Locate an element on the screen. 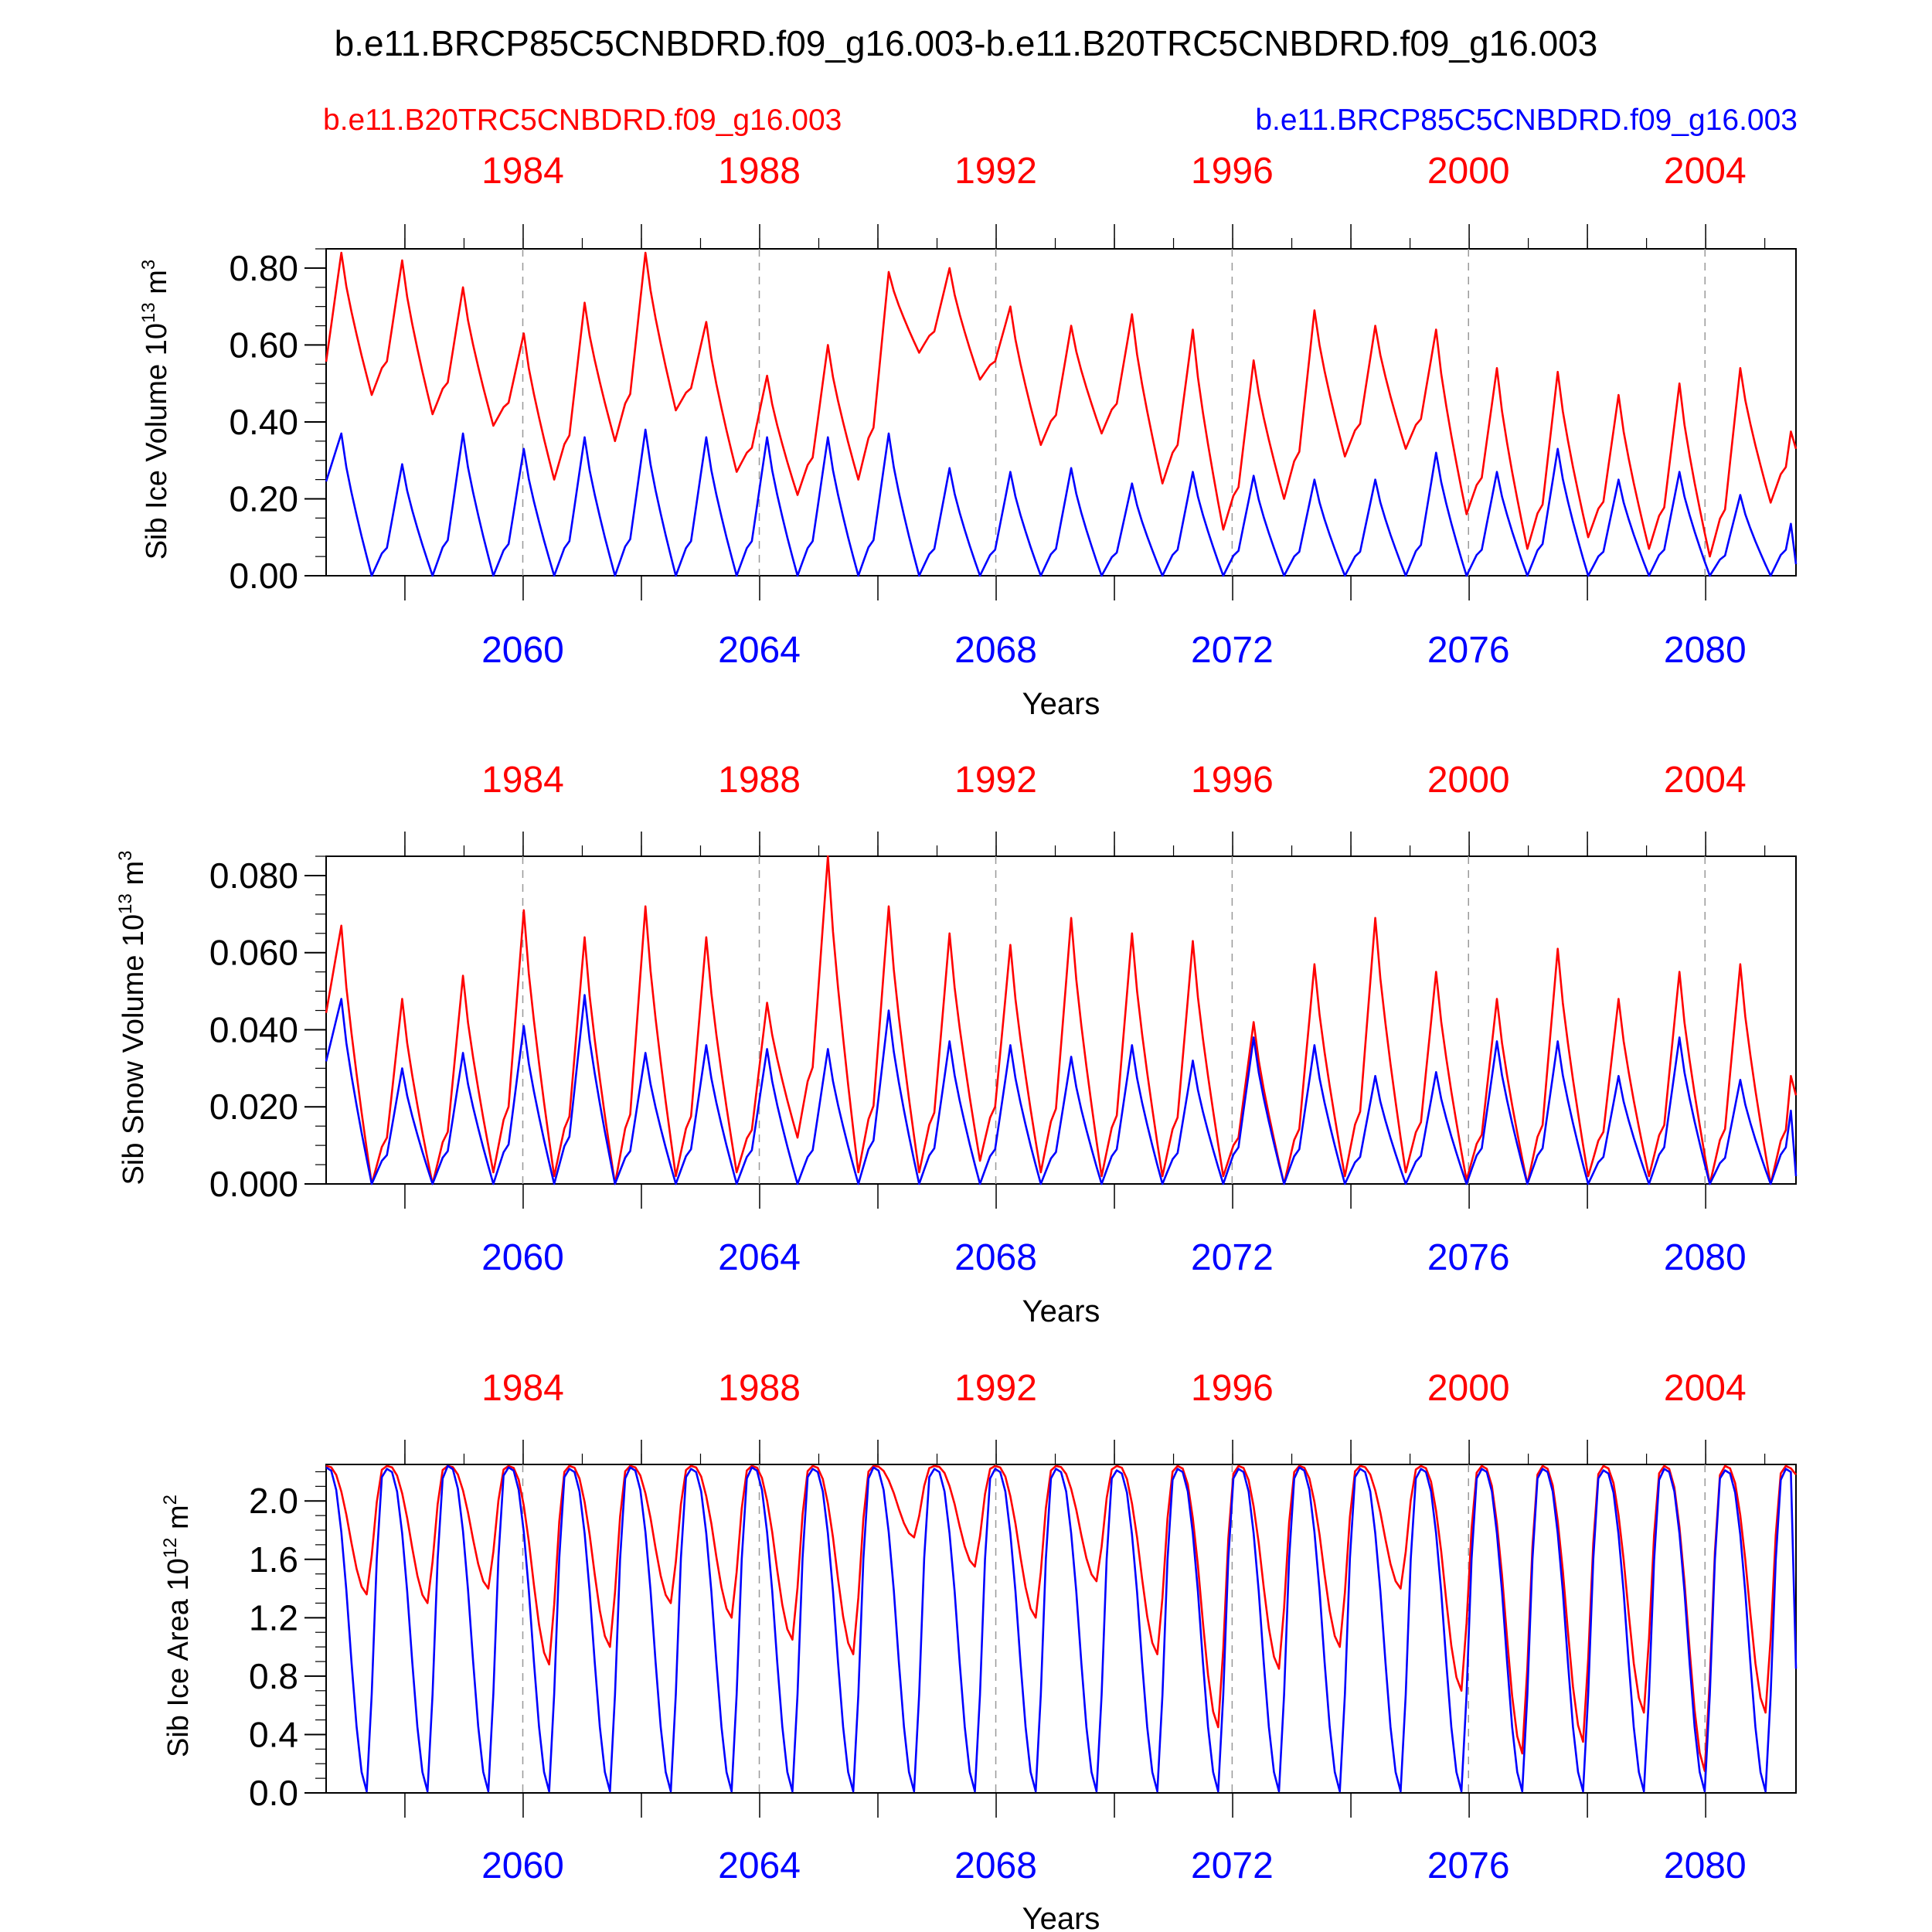 This screenshot has width=1932, height=1932. y-tick-label: 0.40 is located at coordinates (264, 422).